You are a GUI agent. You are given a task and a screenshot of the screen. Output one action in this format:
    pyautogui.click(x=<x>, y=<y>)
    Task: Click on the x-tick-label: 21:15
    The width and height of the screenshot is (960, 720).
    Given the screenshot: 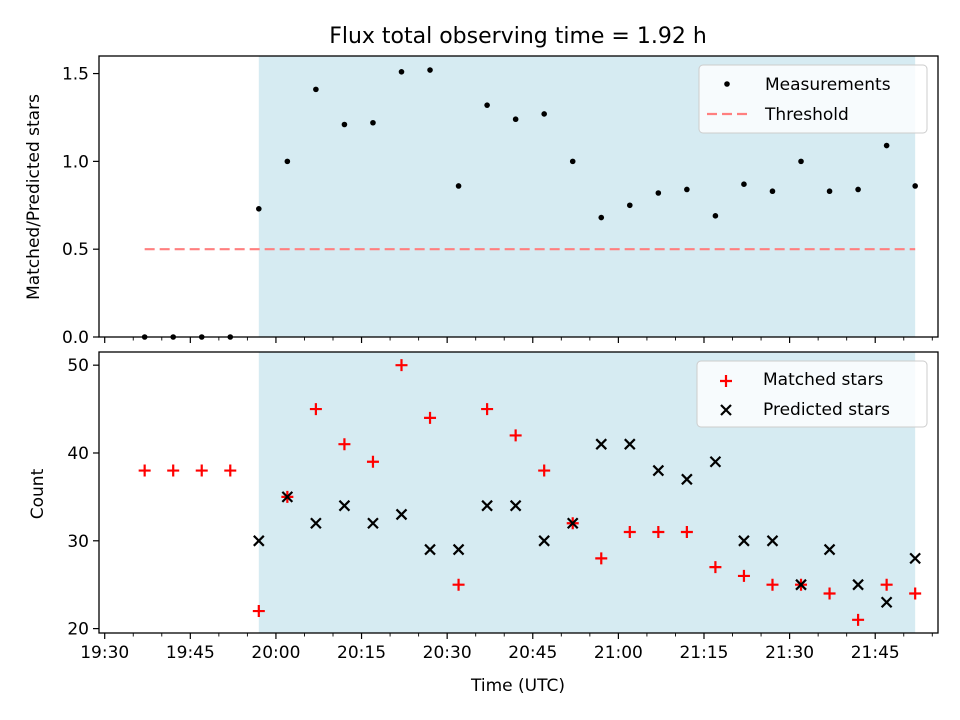 What is the action you would take?
    pyautogui.click(x=703, y=653)
    